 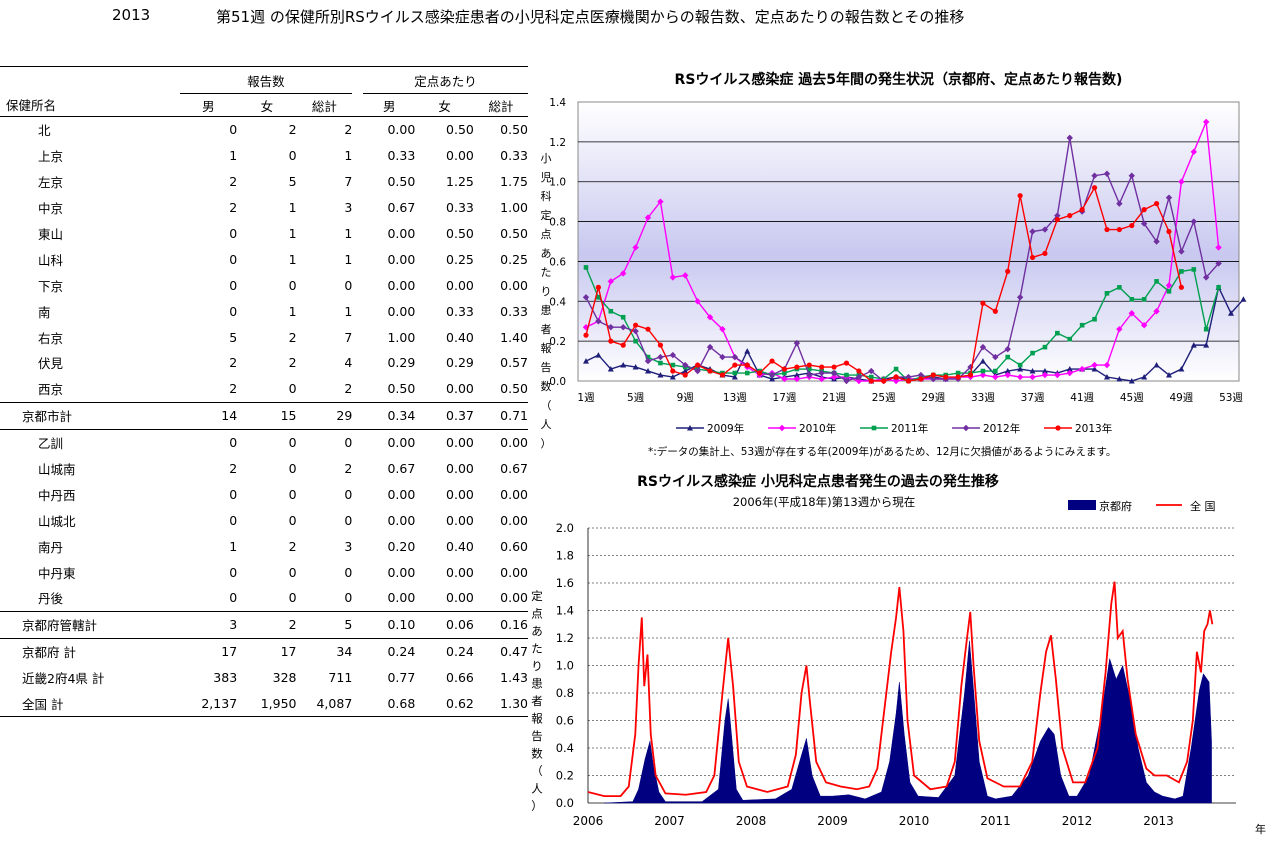 What do you see at coordinates (537, 649) in the screenshot?
I see `ylabel-char: た` at bounding box center [537, 649].